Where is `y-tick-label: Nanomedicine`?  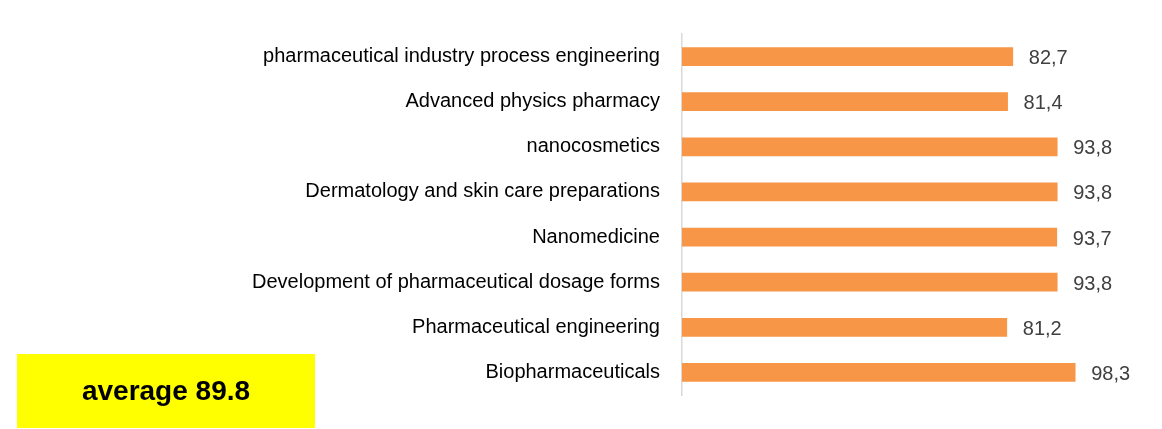
y-tick-label: Nanomedicine is located at coordinates (596, 235).